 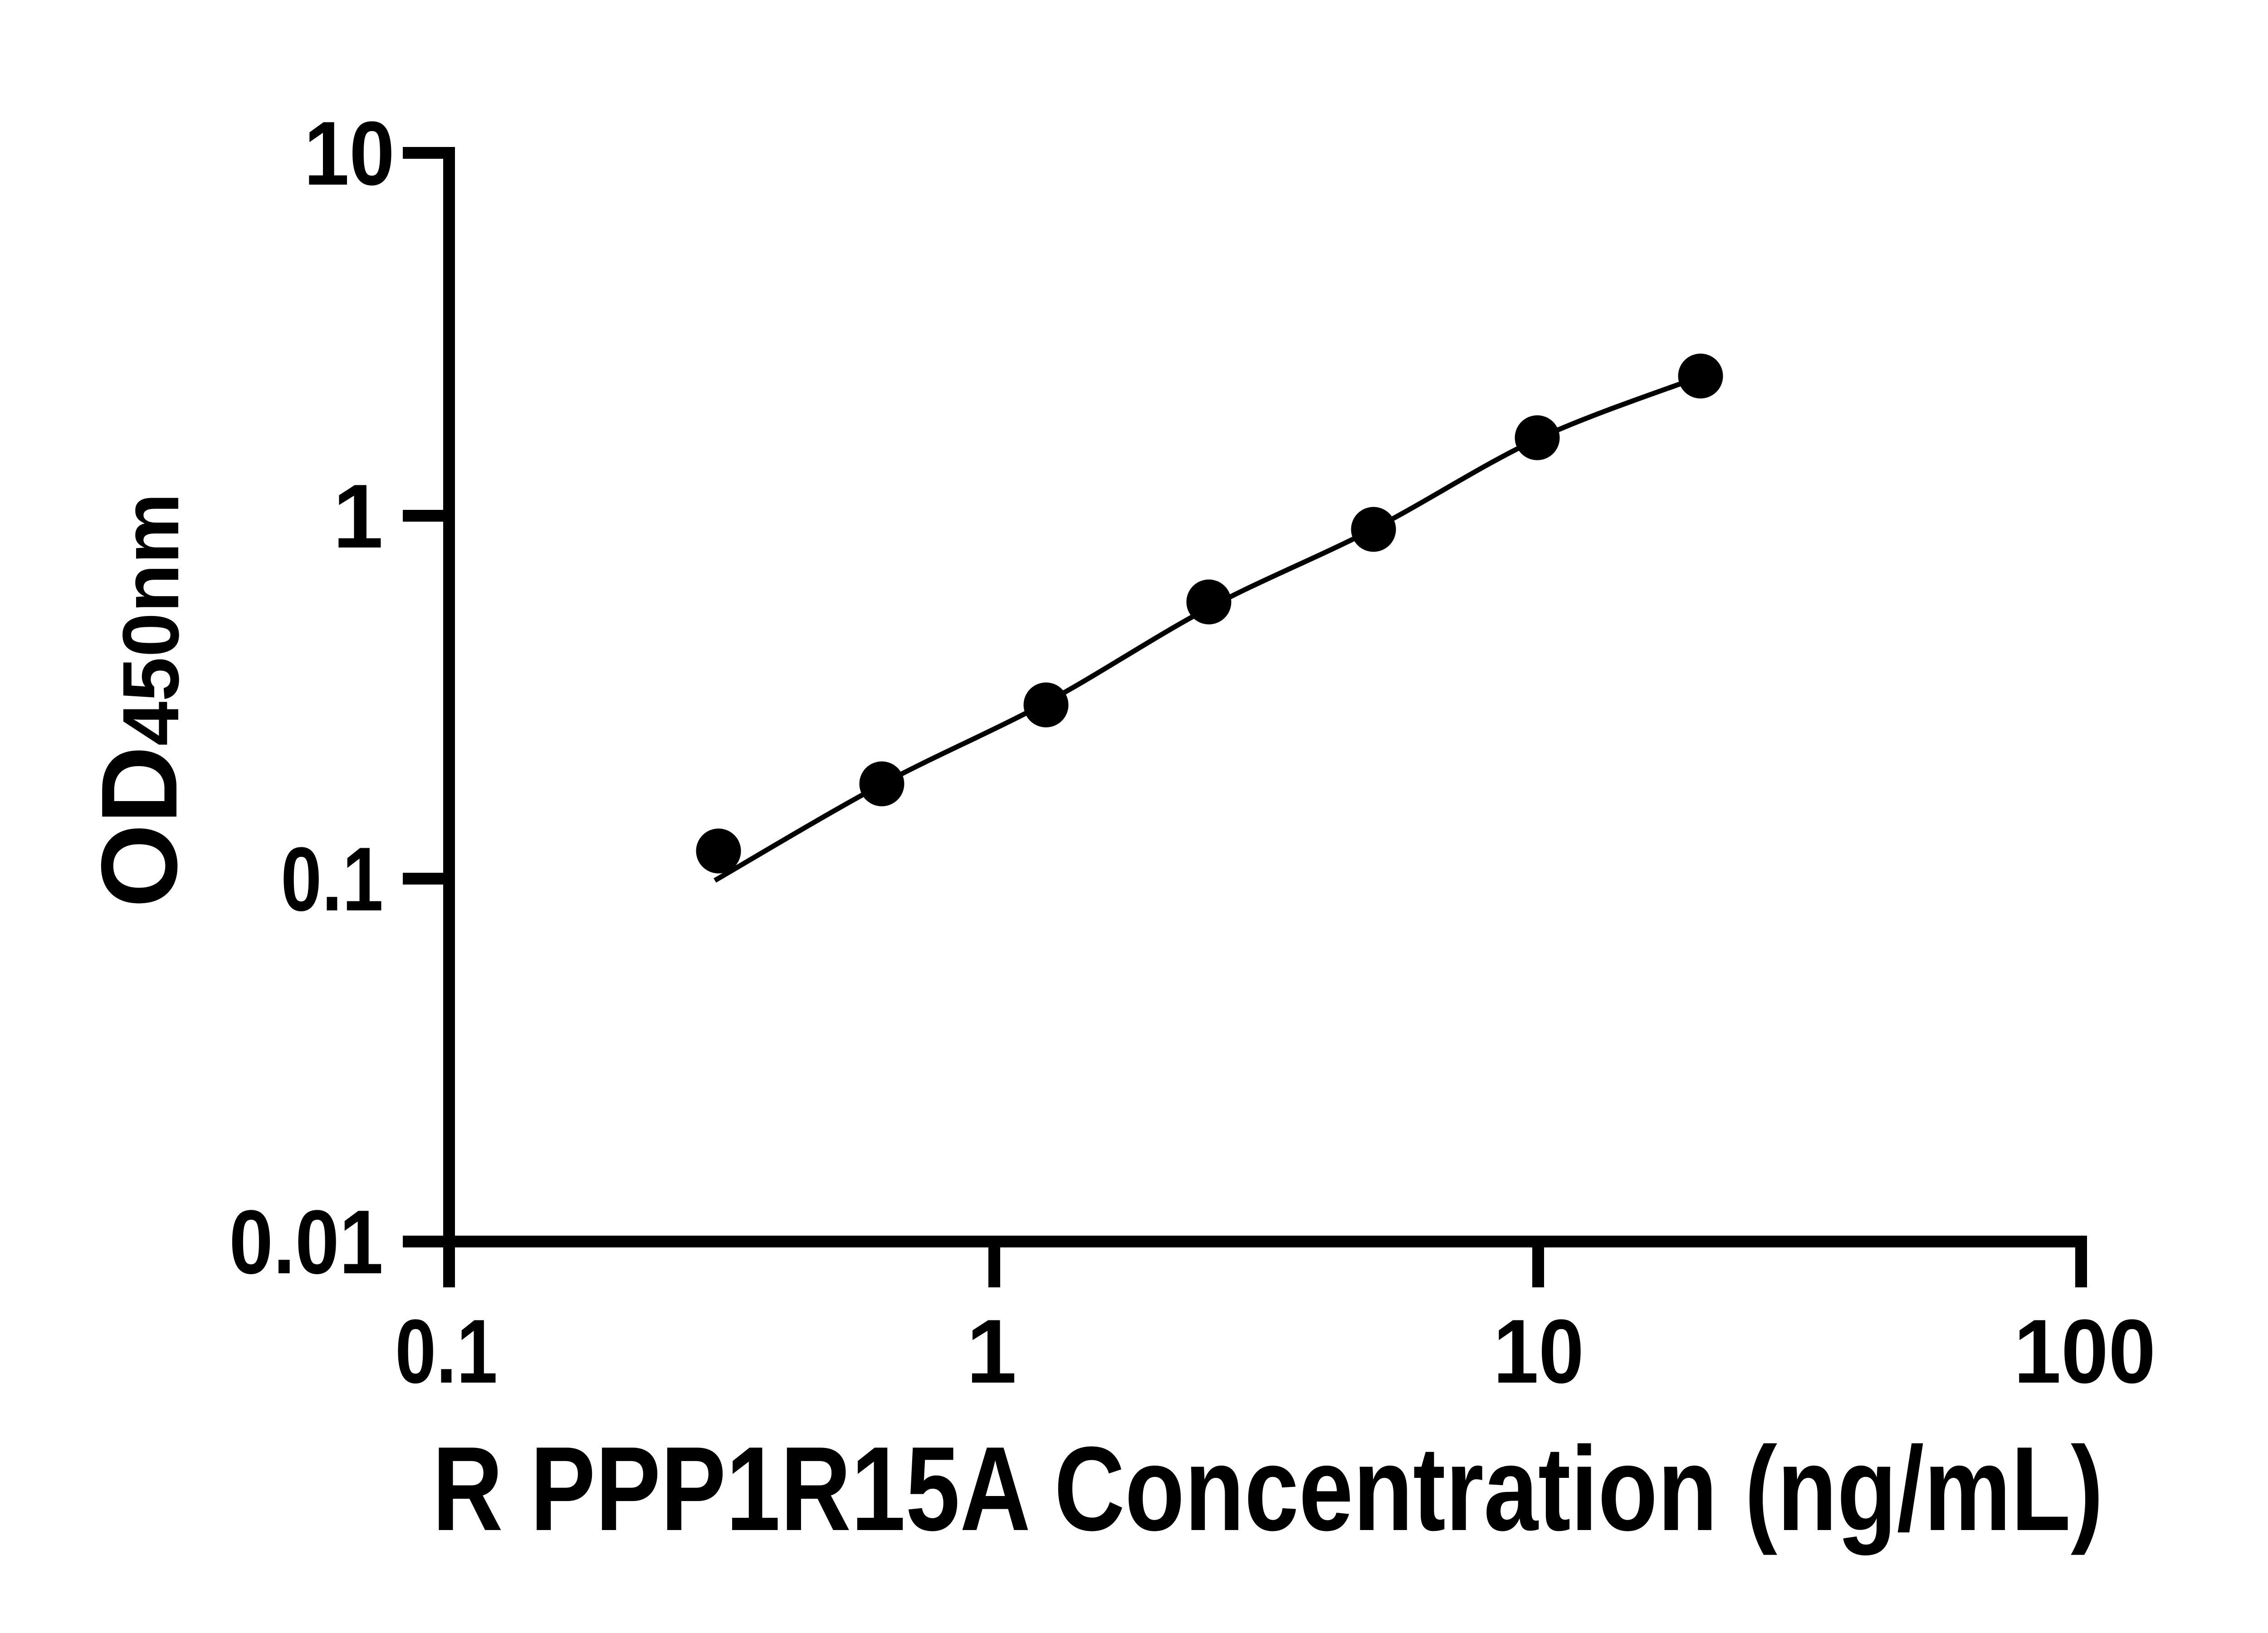 What do you see at coordinates (1268, 1489) in the screenshot?
I see `svg-text:R PPP1R15A Concentration (ng/m: R PPP1R15A Concentration (ng/mL)` at bounding box center [1268, 1489].